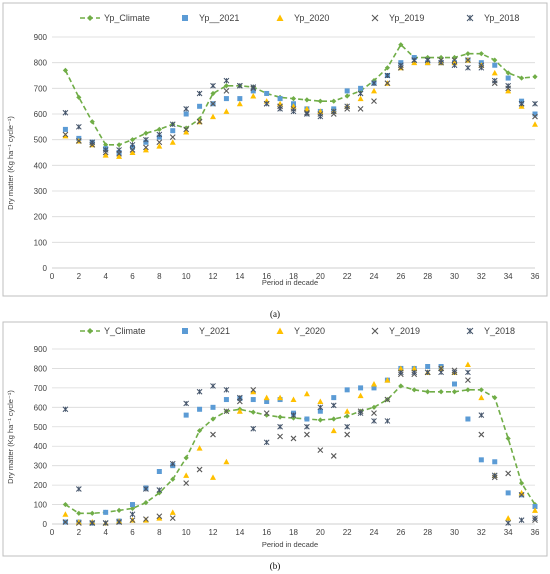 The width and height of the screenshot is (550, 574). I want to click on panel-b-x-tick-label: 14, so click(239, 532).